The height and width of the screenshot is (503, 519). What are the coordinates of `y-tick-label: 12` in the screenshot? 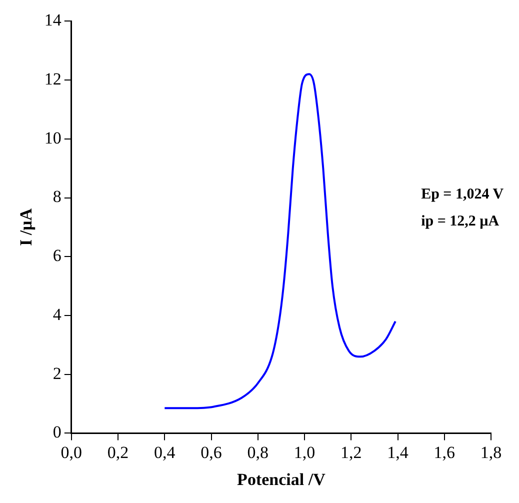 It's located at (53, 79).